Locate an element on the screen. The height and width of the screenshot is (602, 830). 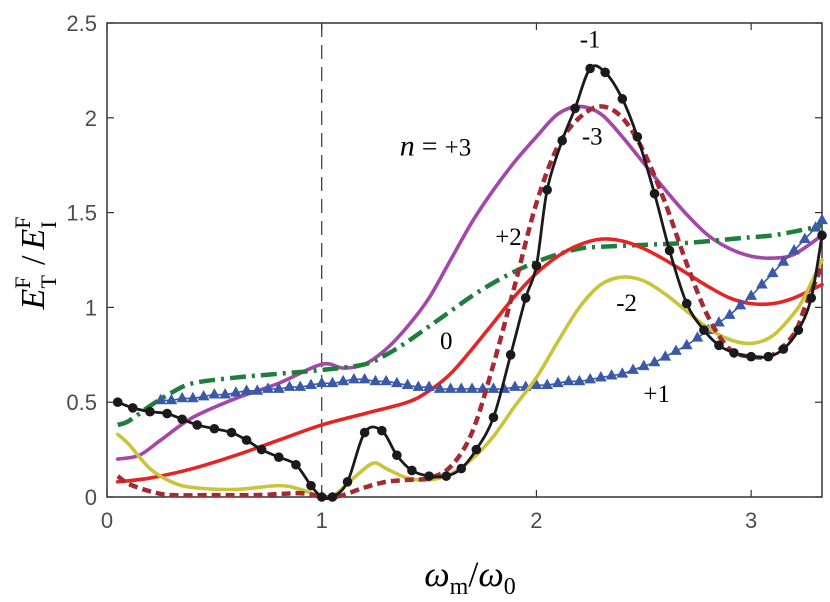
y-tick-label: 0 is located at coordinates (91, 497).